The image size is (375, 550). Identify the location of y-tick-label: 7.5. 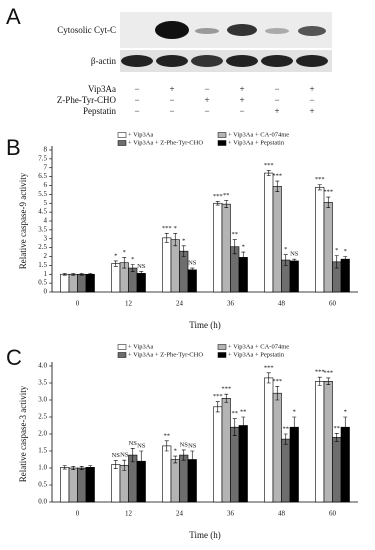
(42, 158).